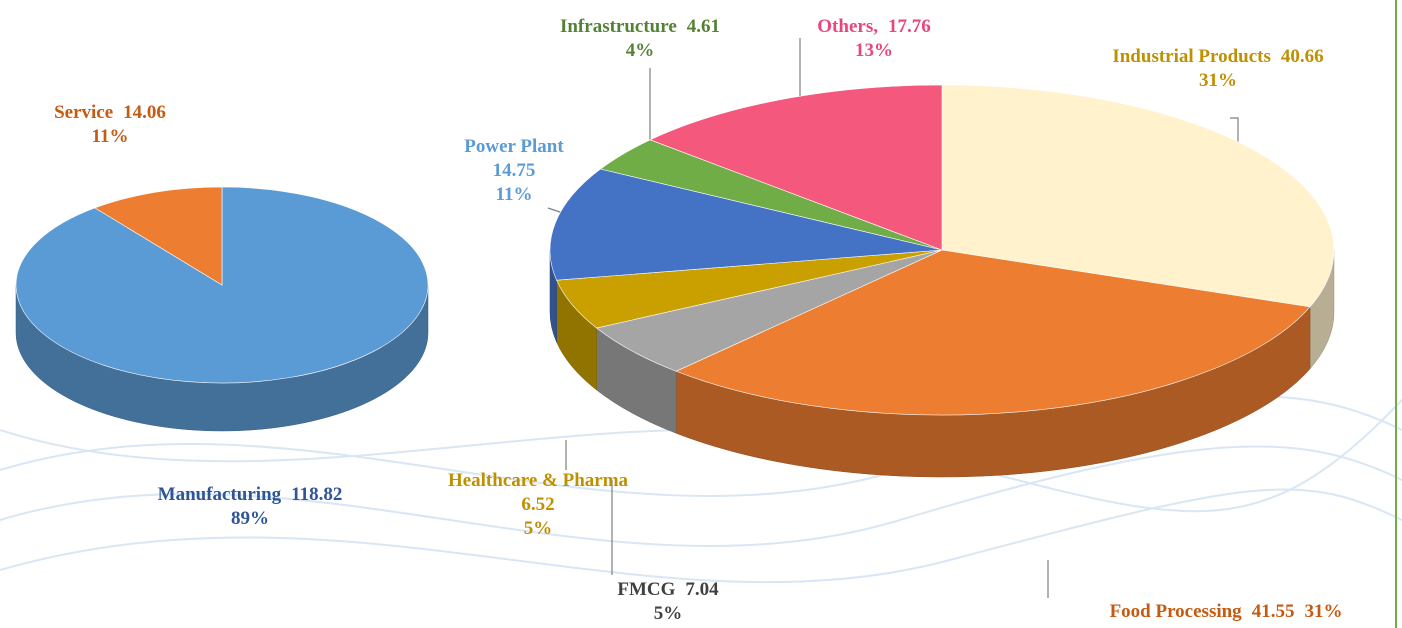 This screenshot has height=628, width=1402. Describe the element at coordinates (640, 50) in the screenshot. I see `label-part: 4%` at that location.